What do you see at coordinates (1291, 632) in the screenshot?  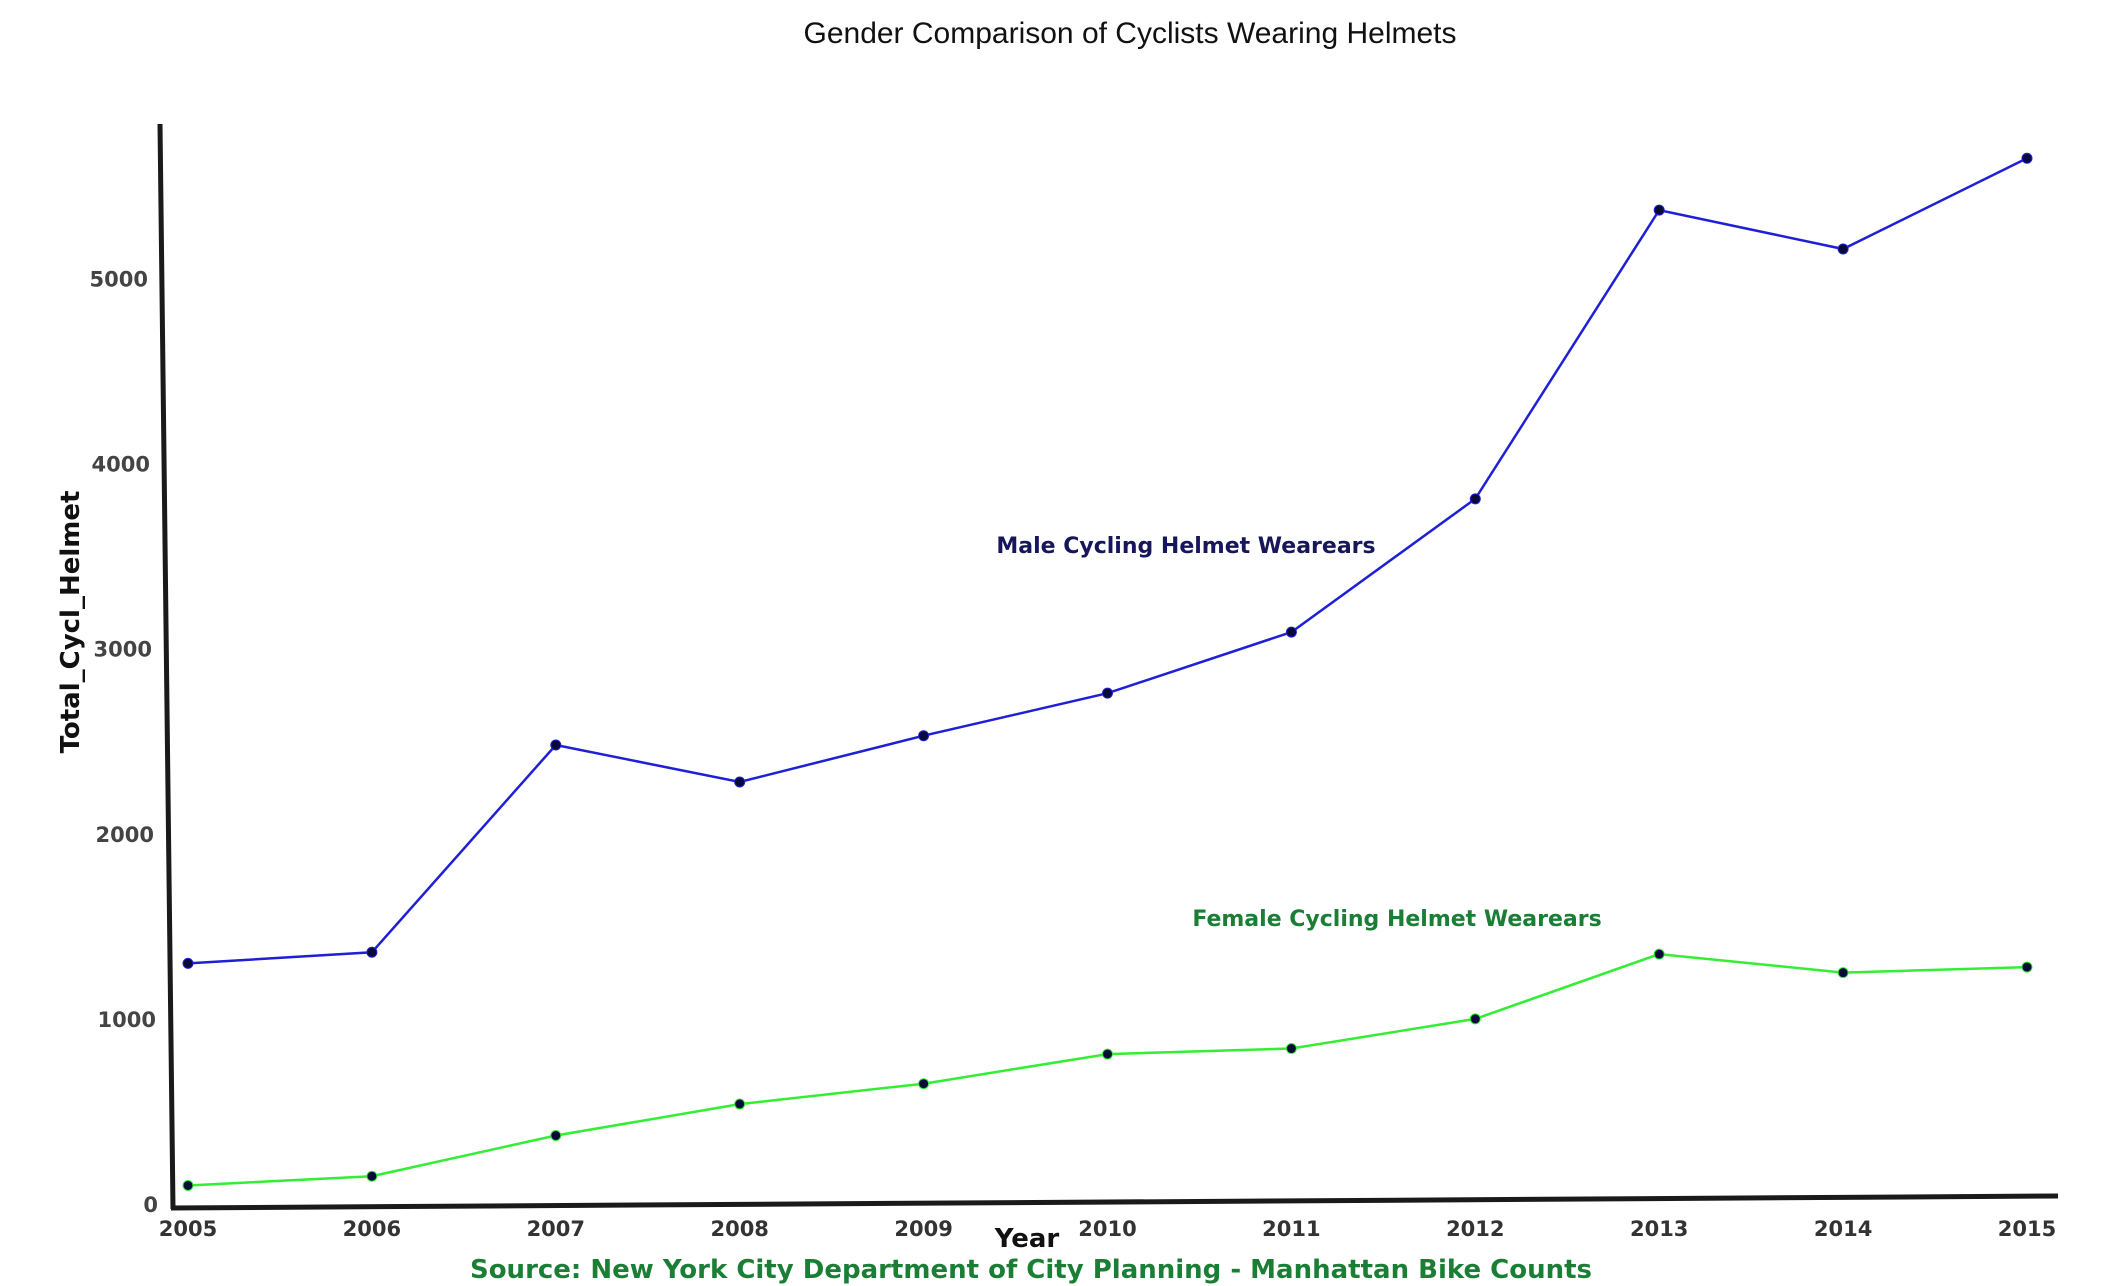 I see `data-point-s0-2011` at bounding box center [1291, 632].